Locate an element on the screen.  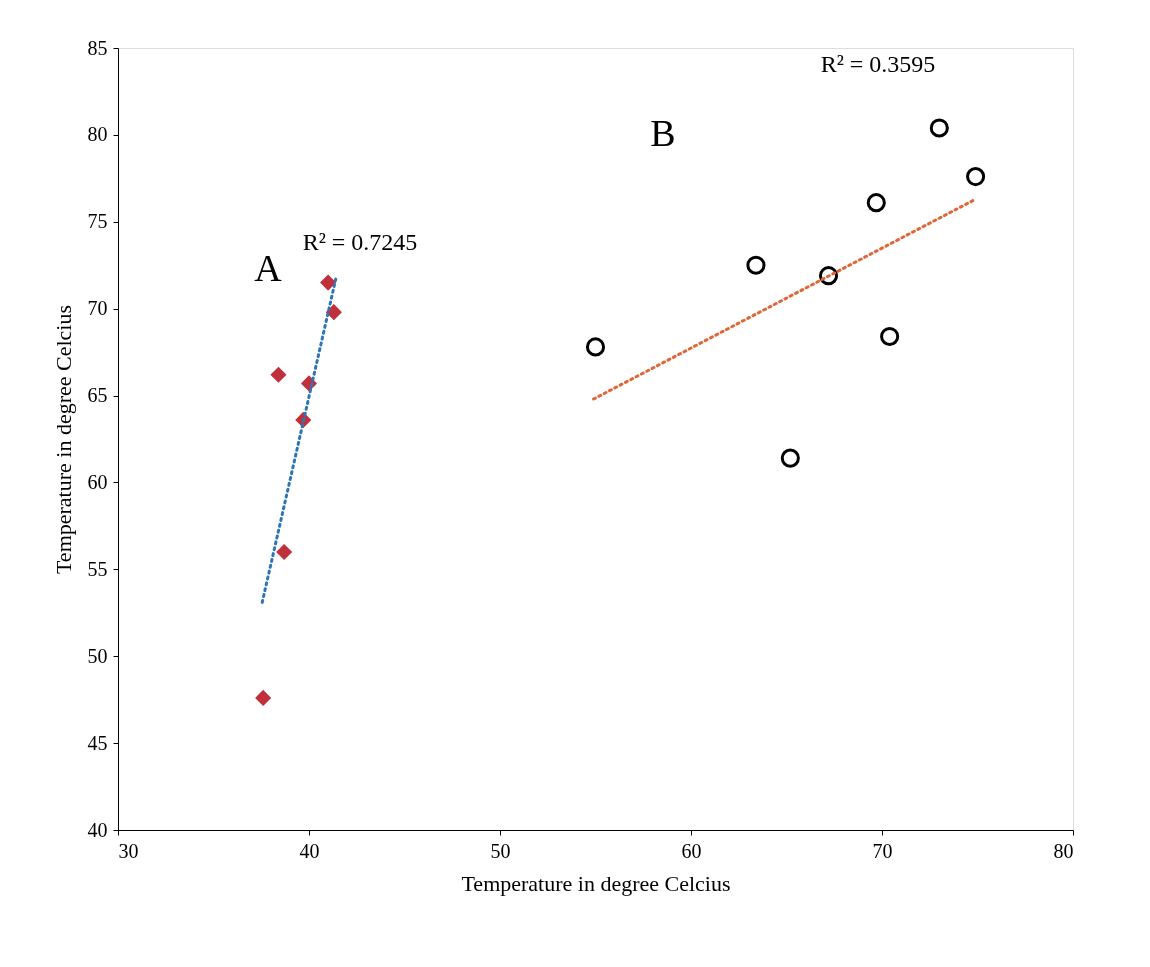
x-tick-label: 60 is located at coordinates (691, 850).